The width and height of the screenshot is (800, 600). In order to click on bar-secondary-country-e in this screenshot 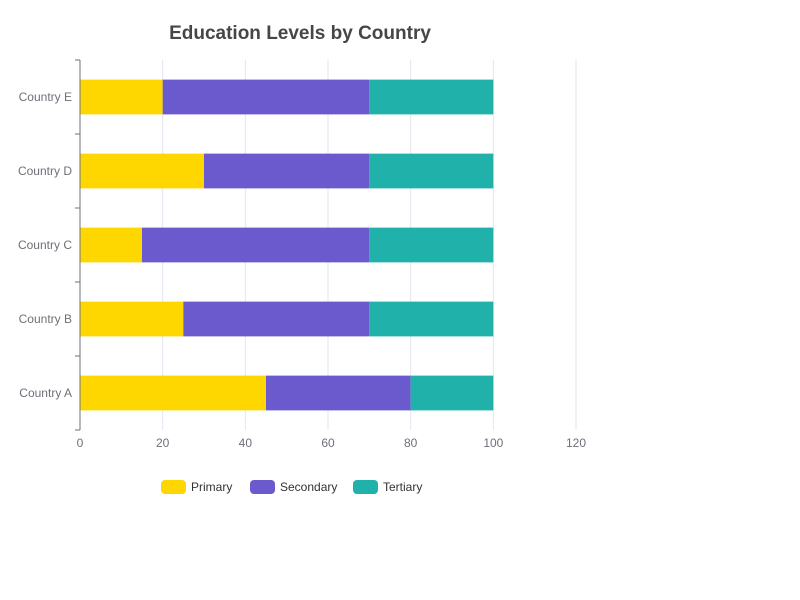, I will do `click(266, 97)`.